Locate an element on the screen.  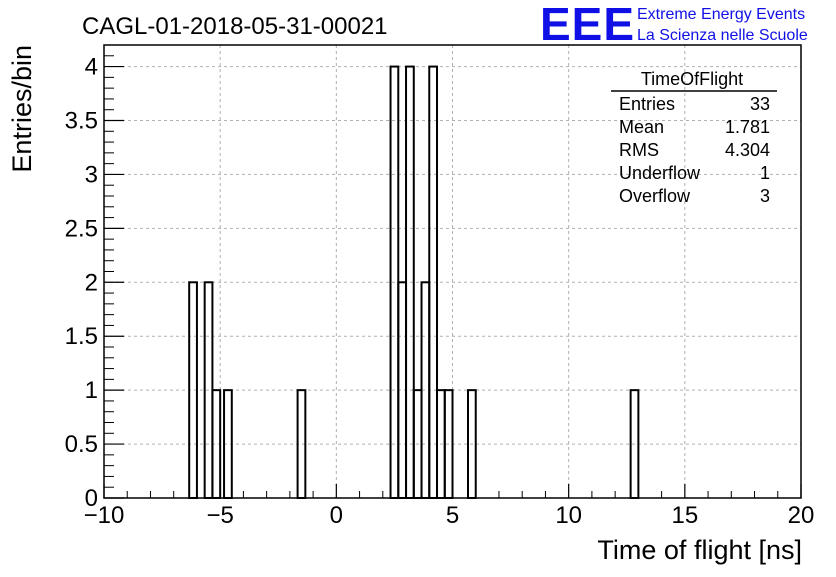
x-tick-label: 10 is located at coordinates (568, 515).